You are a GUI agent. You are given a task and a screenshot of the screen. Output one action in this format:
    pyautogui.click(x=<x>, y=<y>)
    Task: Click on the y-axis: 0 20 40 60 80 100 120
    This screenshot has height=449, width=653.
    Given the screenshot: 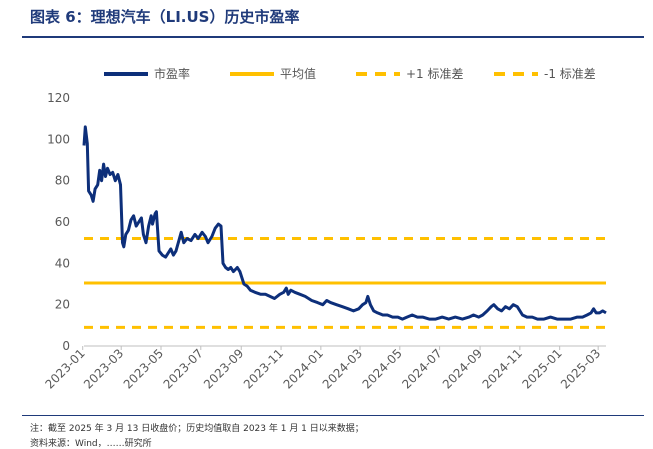 What is the action you would take?
    pyautogui.click(x=58, y=222)
    